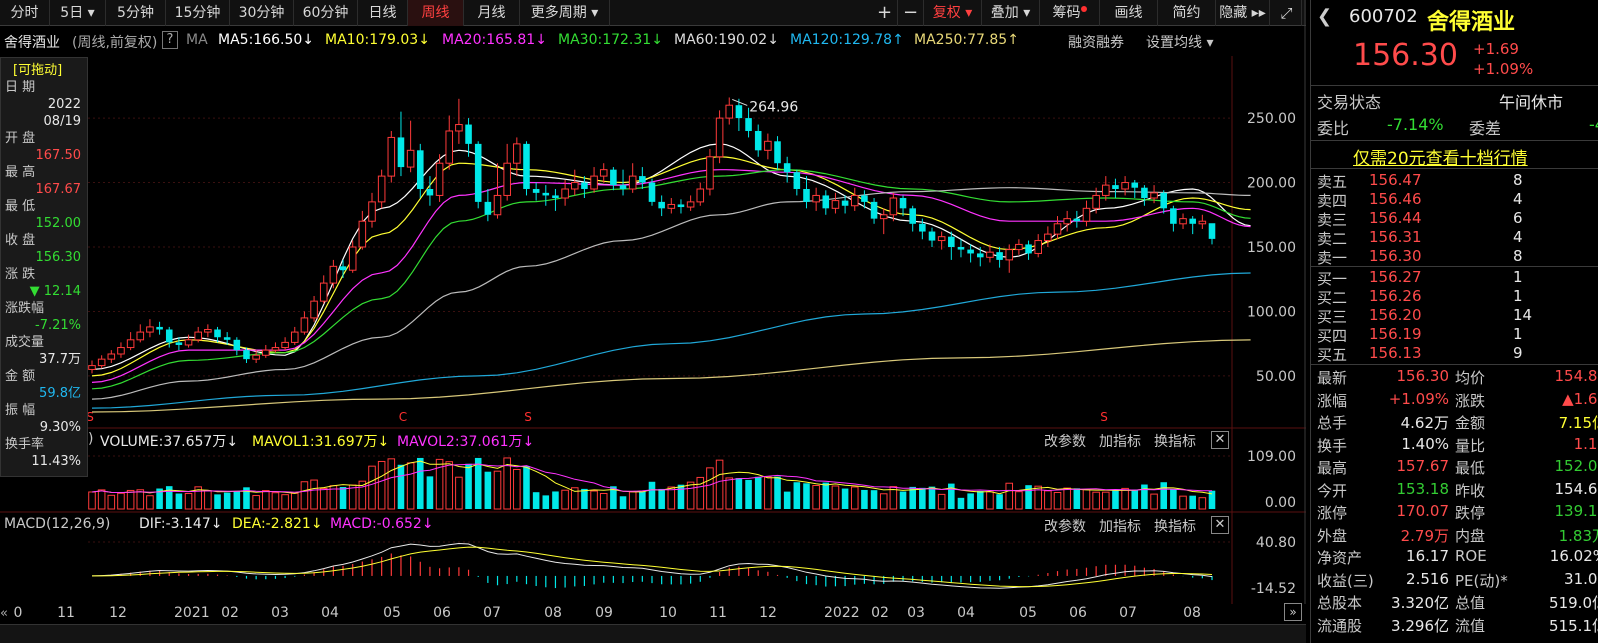  Describe the element at coordinates (1129, 13) in the screenshot. I see `draw-button: 画线` at that location.